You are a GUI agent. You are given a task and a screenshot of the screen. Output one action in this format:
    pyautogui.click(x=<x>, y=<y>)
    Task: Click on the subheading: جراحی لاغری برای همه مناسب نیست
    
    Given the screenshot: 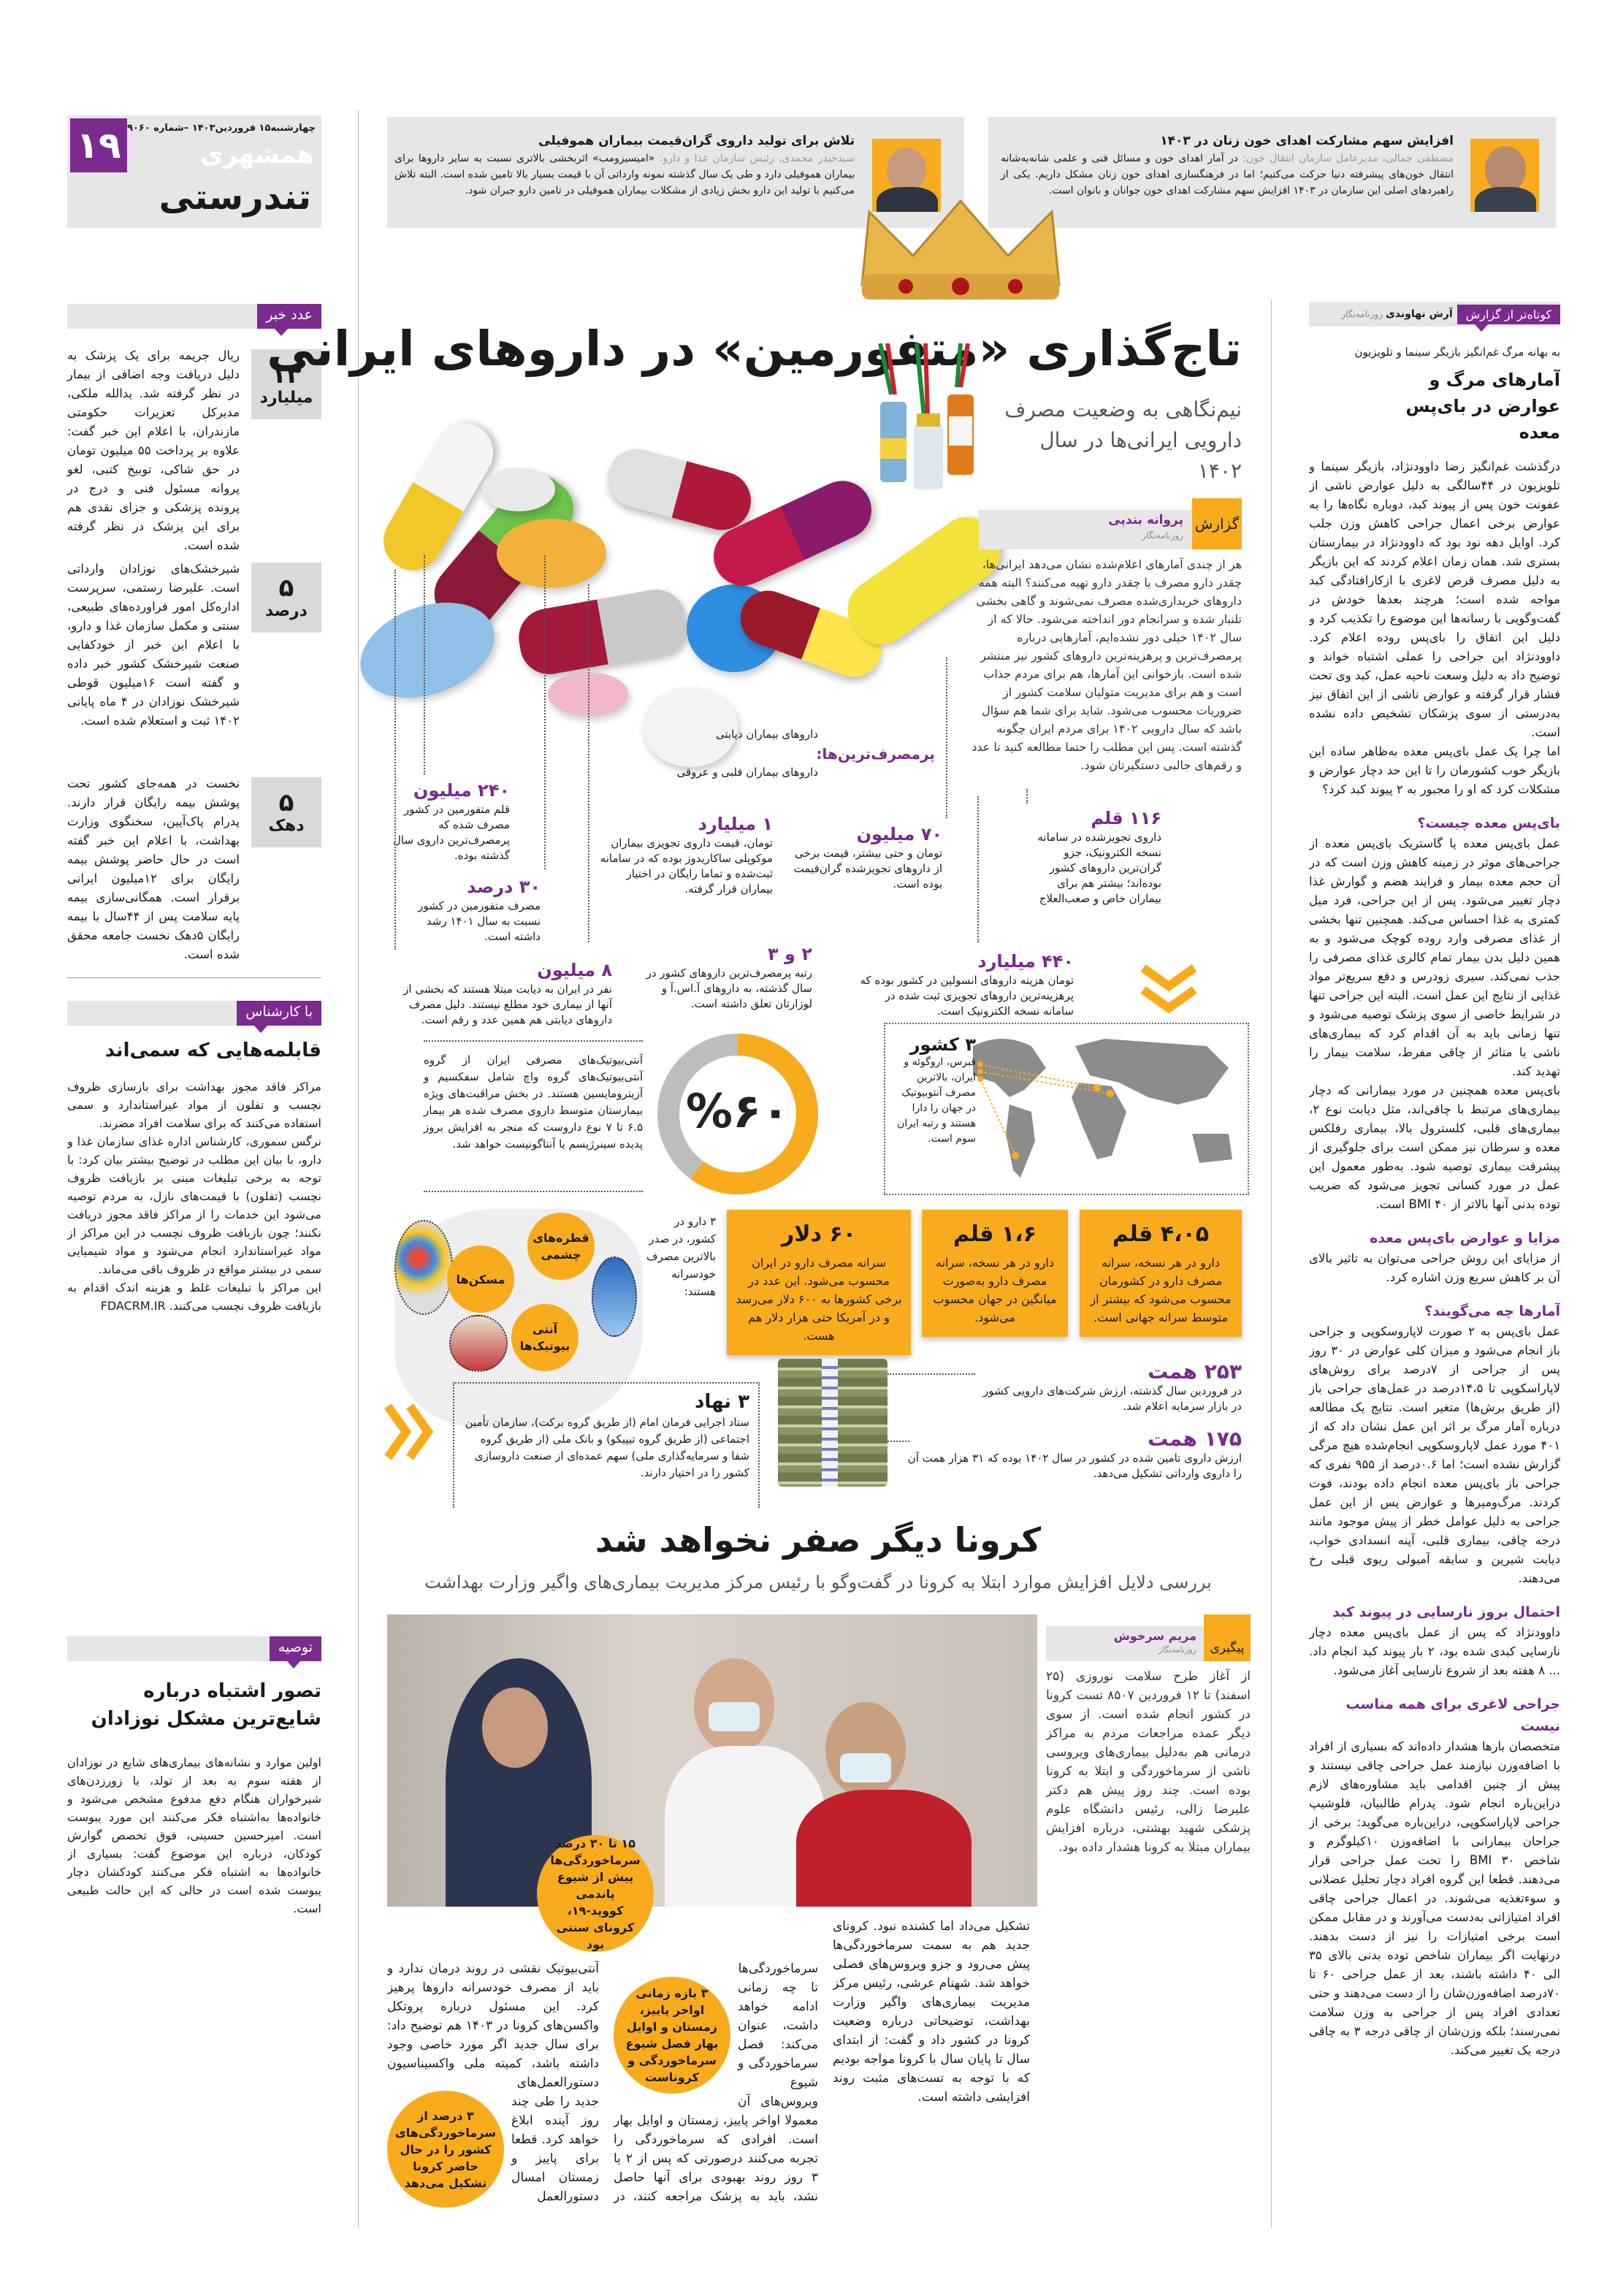 What is the action you would take?
    pyautogui.click(x=1453, y=1715)
    